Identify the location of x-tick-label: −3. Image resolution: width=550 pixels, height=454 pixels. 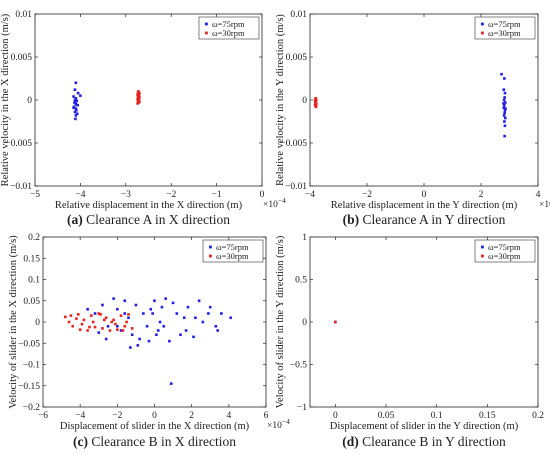
(126, 195).